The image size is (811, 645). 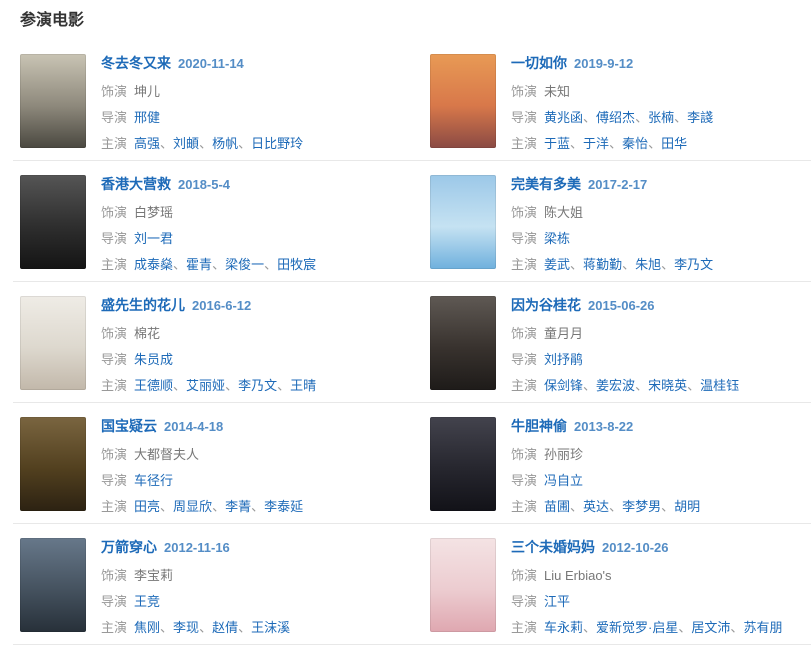 What do you see at coordinates (136, 63) in the screenshot?
I see `movie-title-link: 冬去冬又来` at bounding box center [136, 63].